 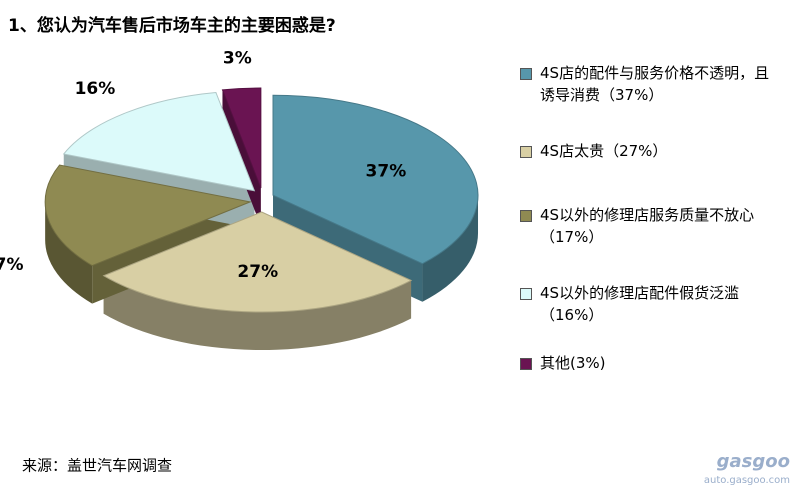 I want to click on legend-item: 4S店太贵（27%）, so click(x=645, y=151).